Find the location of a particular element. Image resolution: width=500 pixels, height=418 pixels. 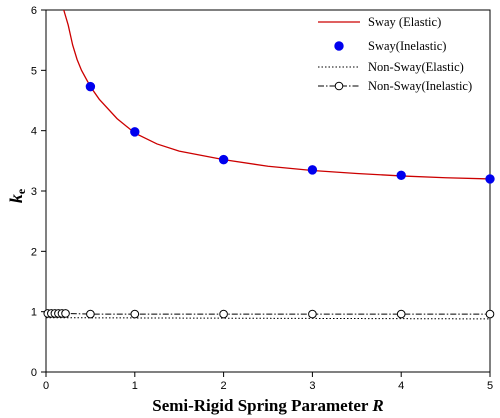

legend-label: Non-Sway(Elastic) is located at coordinates (416, 67).